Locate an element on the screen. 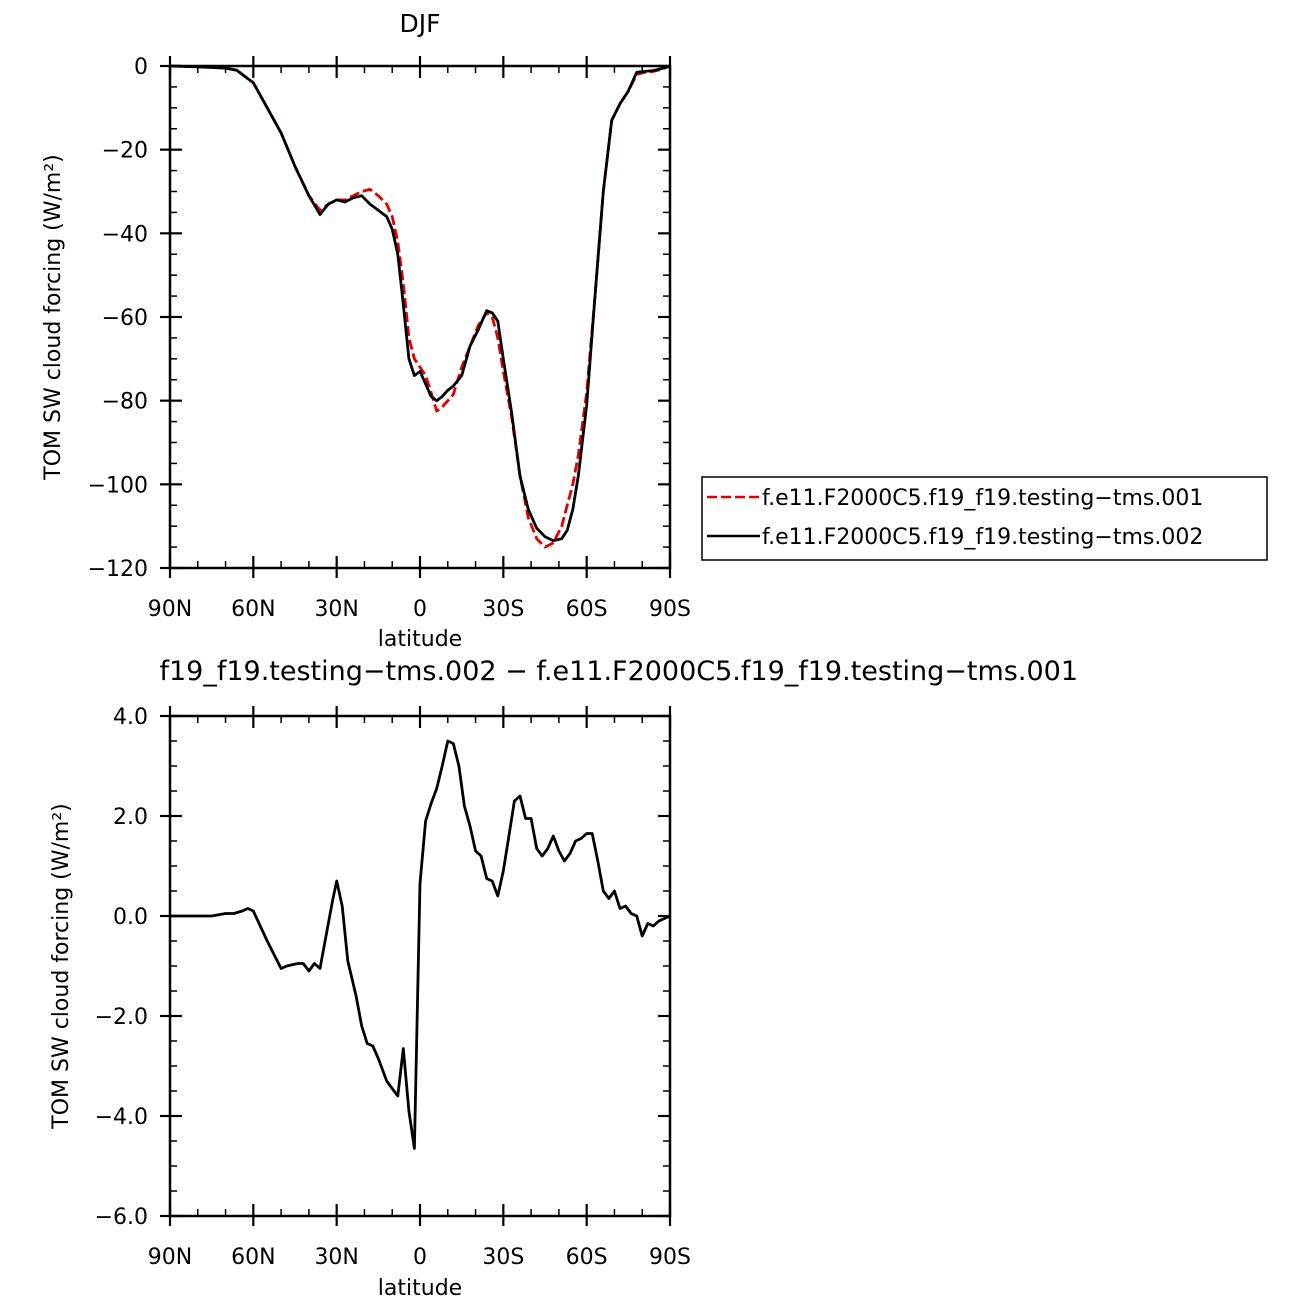  y-tick-label: −80 is located at coordinates (125, 402).